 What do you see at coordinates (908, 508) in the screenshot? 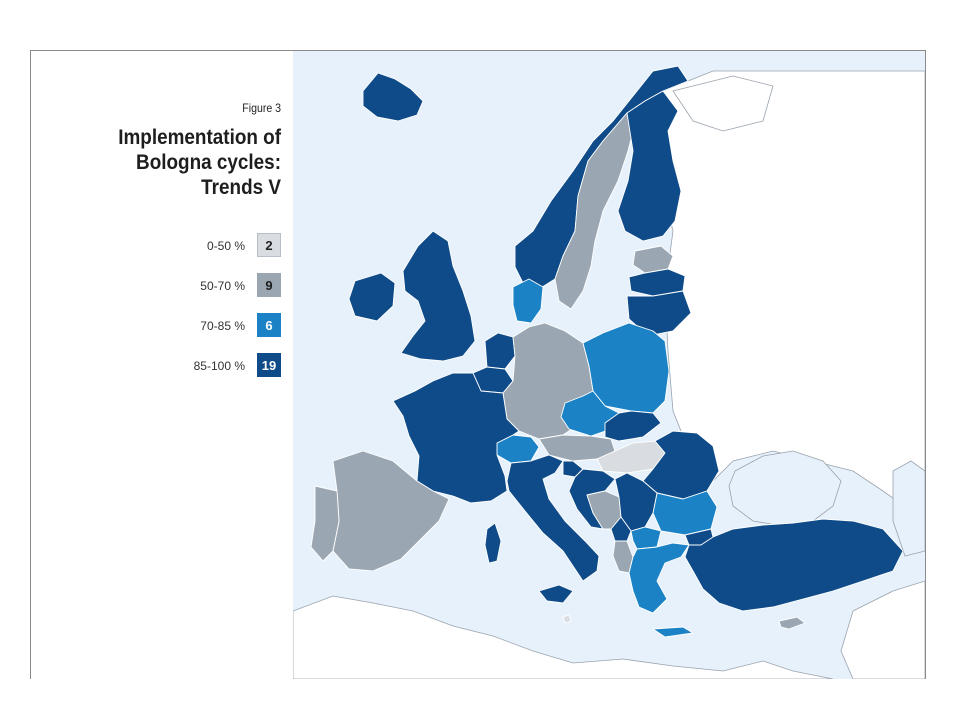
I see `caspian-sea` at bounding box center [908, 508].